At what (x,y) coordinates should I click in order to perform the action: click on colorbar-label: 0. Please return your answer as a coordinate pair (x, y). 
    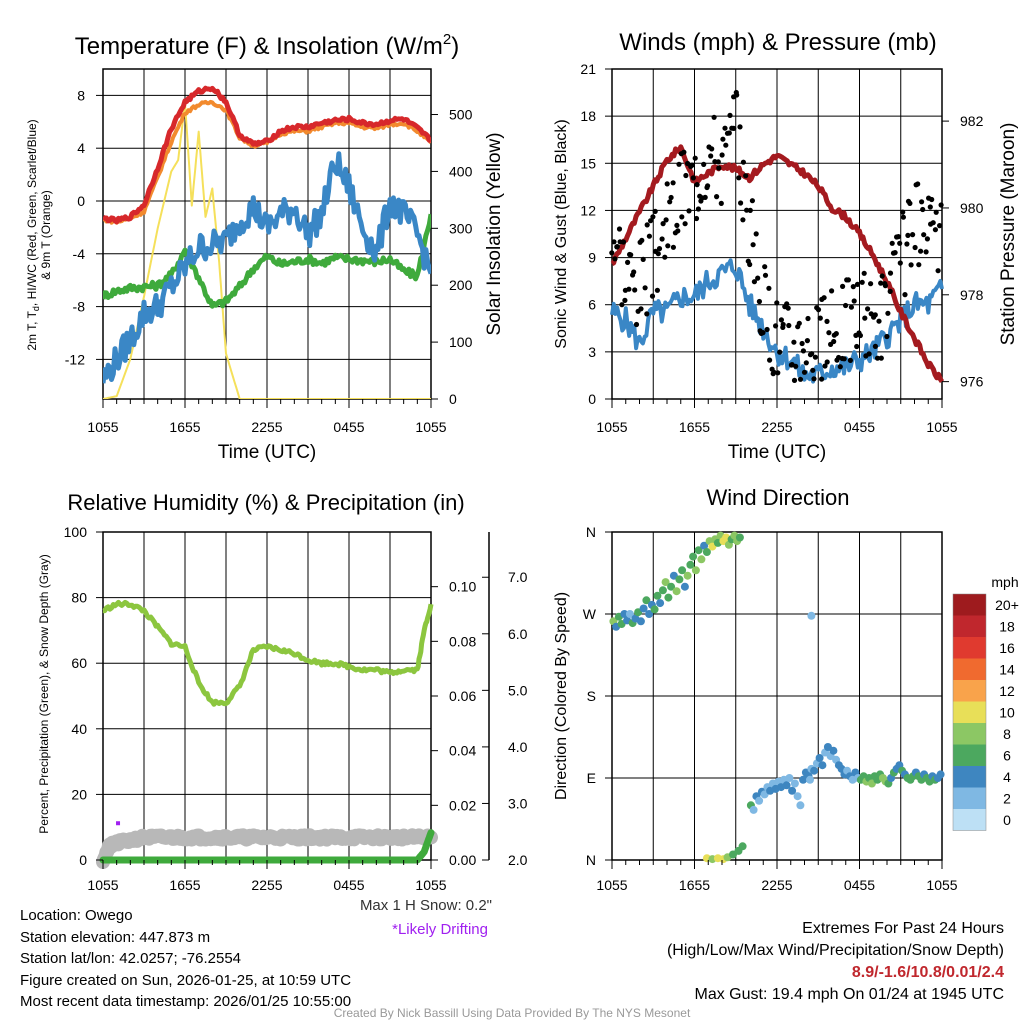
    Looking at the image, I should click on (1007, 820).